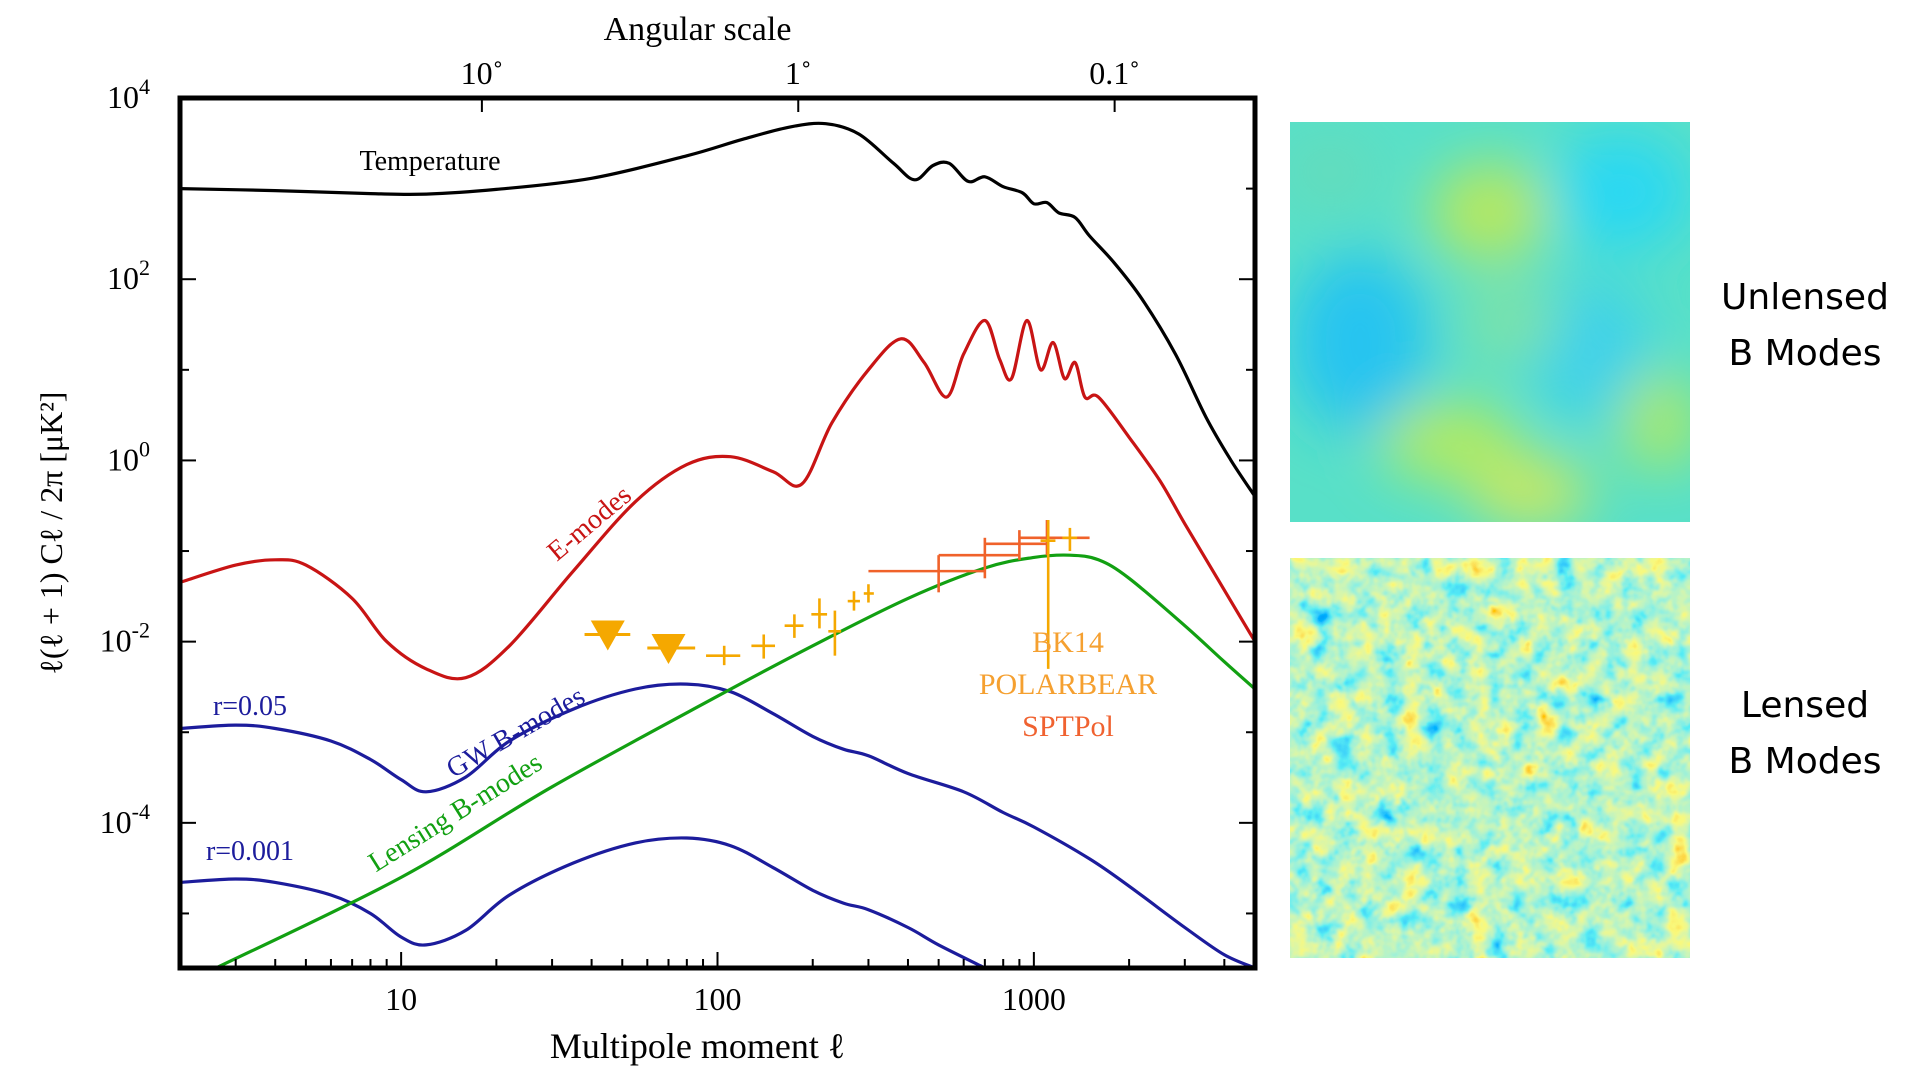 The height and width of the screenshot is (1070, 1909). What do you see at coordinates (51, 533) in the screenshot?
I see `y-axis-title: ℓ(ℓ + 1) Cℓ / 2π [μK²]` at bounding box center [51, 533].